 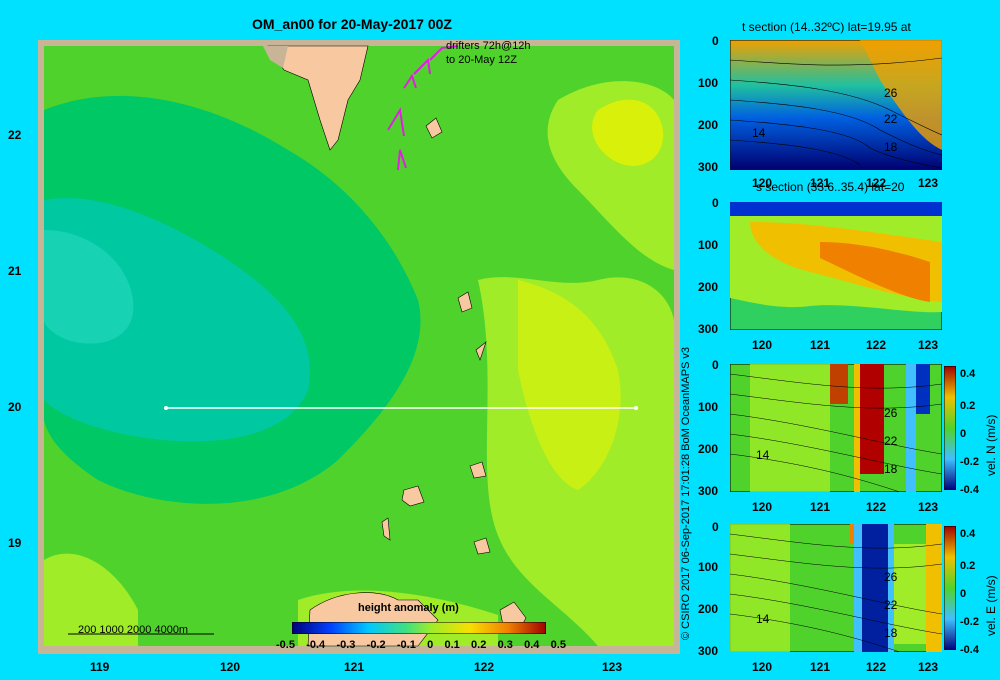 What do you see at coordinates (968, 374) in the screenshot?
I see `vn-cb-tick: 0.4` at bounding box center [968, 374].